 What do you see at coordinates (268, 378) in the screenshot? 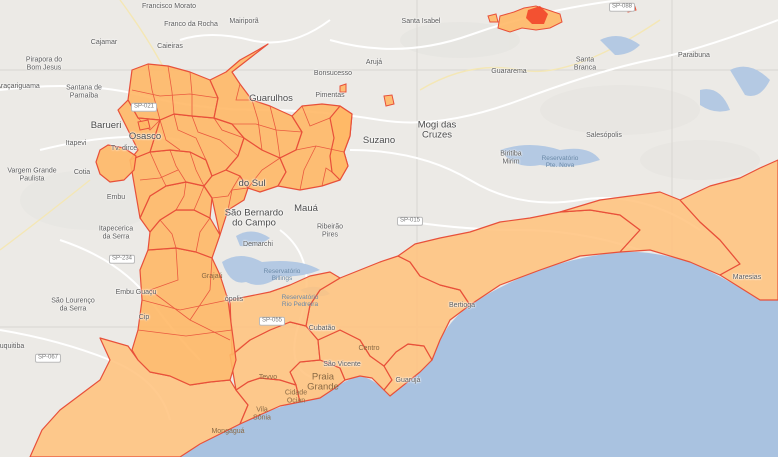
I see `label-terra: Tevvo` at bounding box center [268, 378].